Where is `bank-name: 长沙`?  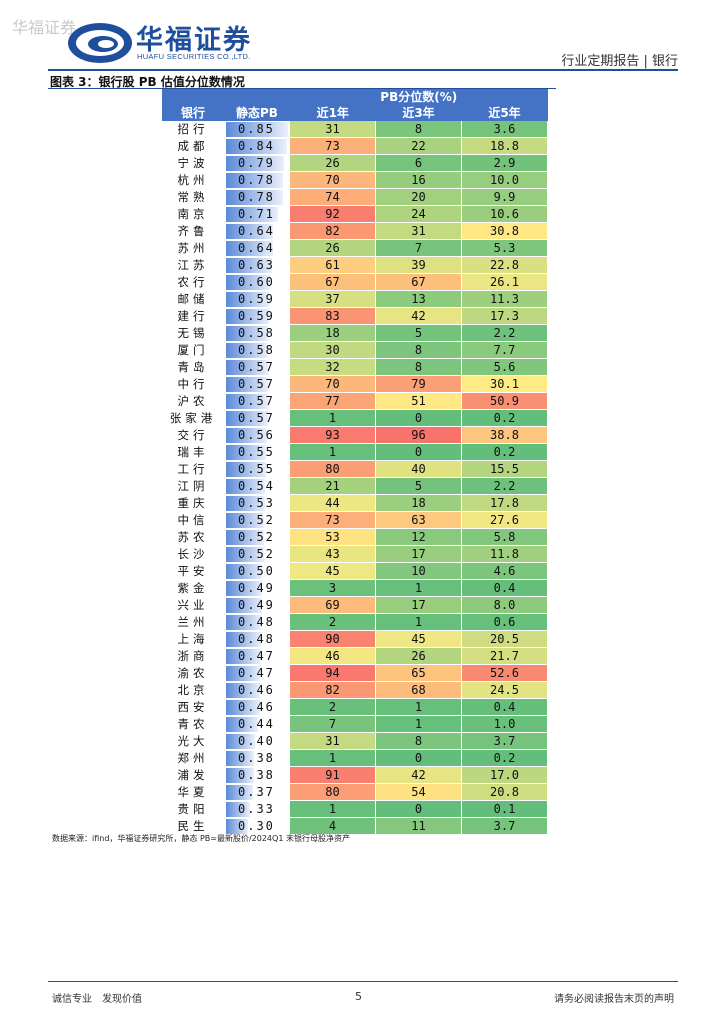
bank-name: 长沙 is located at coordinates (193, 554).